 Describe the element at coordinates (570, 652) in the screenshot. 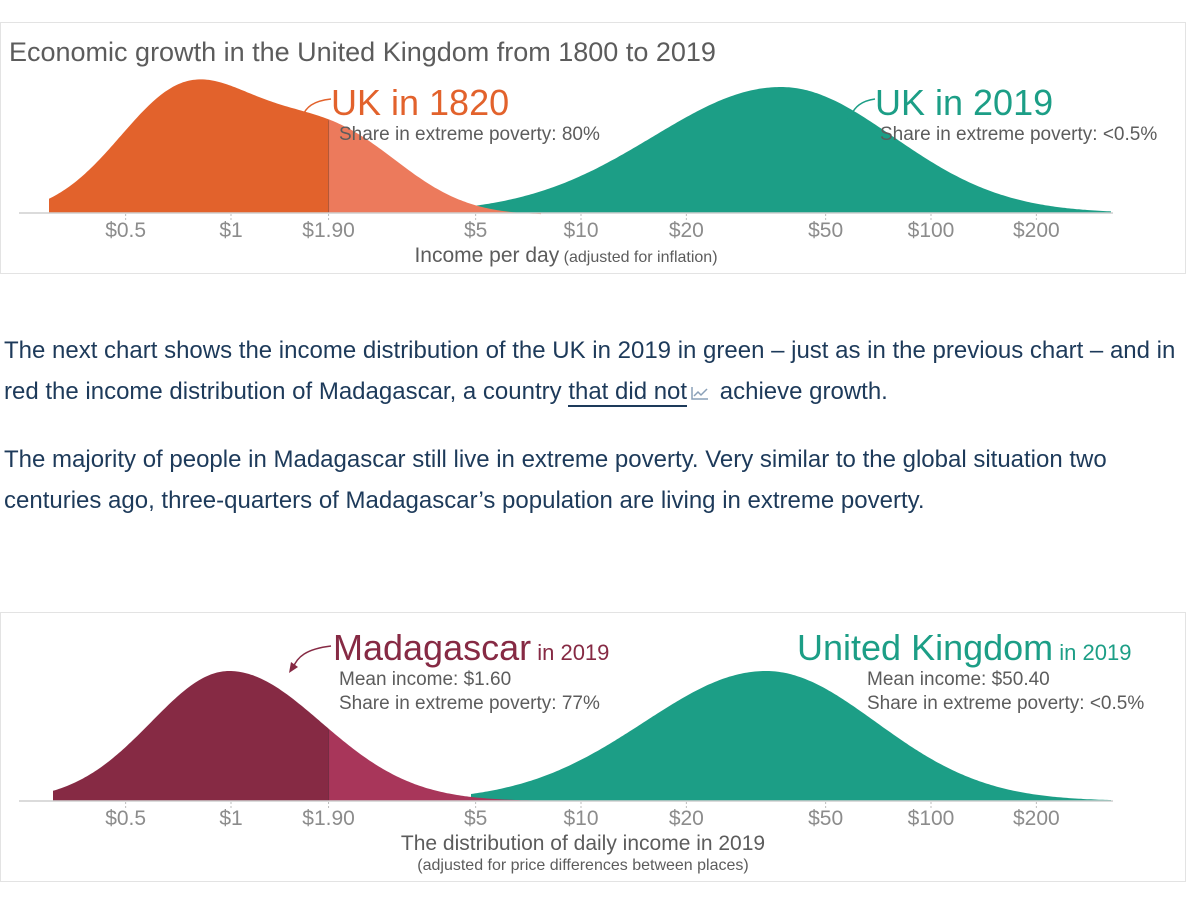

I see `chart2-series-year-madagascar: in 2019` at that location.